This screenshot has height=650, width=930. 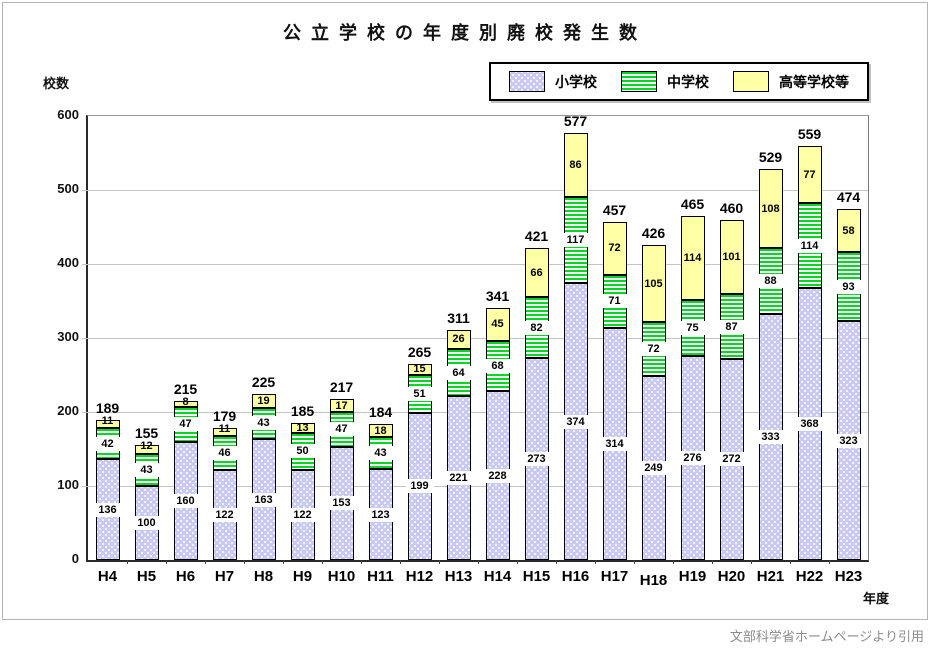 What do you see at coordinates (536, 236) in the screenshot?
I see `bar-total-label: 421` at bounding box center [536, 236].